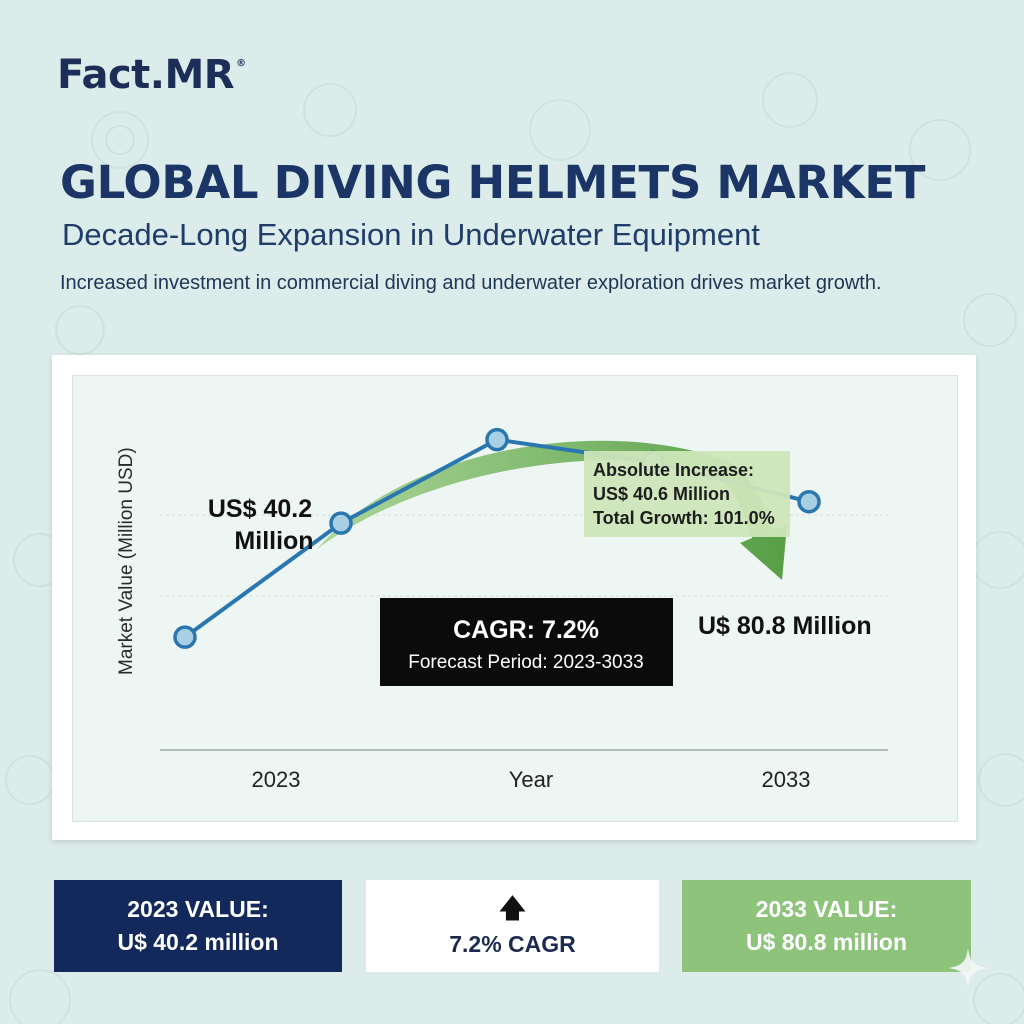  What do you see at coordinates (552, 510) in the screenshot?
I see `growth-swoosh-arrow` at bounding box center [552, 510].